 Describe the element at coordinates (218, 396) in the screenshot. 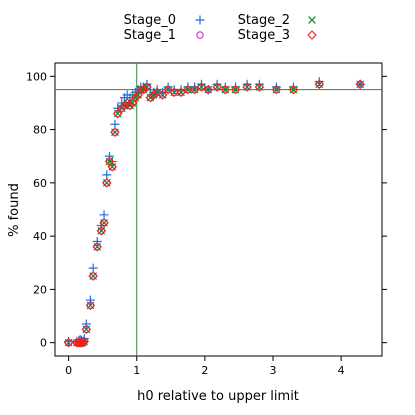

I see `x-axis-title: h0 relative to upper limit` at that location.